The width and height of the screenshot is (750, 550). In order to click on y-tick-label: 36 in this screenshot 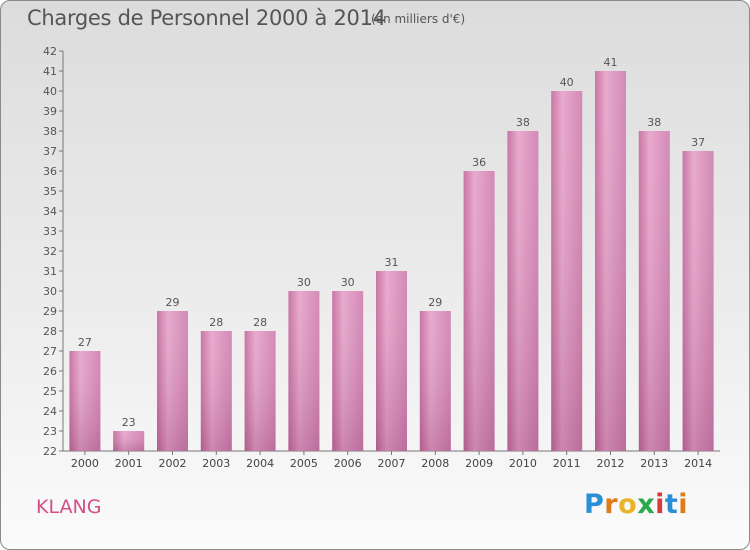, I will do `click(50, 171)`.